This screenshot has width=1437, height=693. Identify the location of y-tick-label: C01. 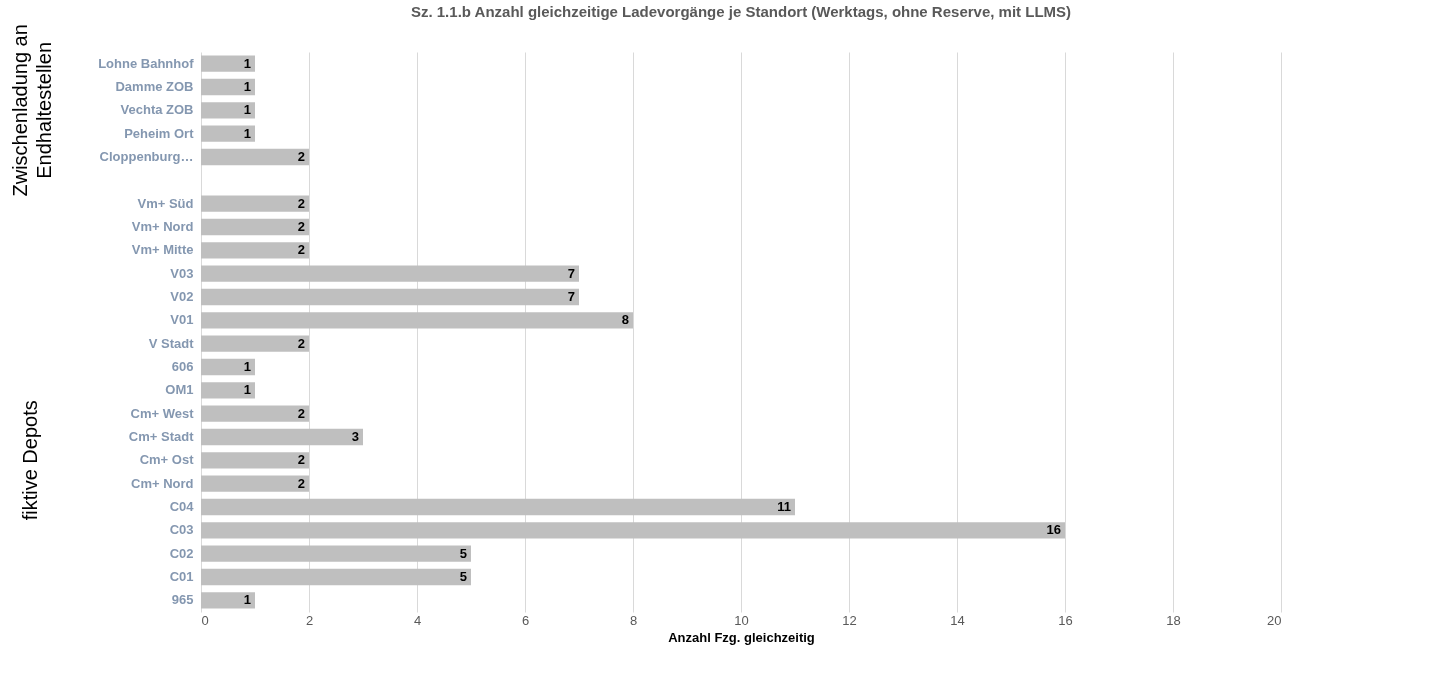
(181, 576).